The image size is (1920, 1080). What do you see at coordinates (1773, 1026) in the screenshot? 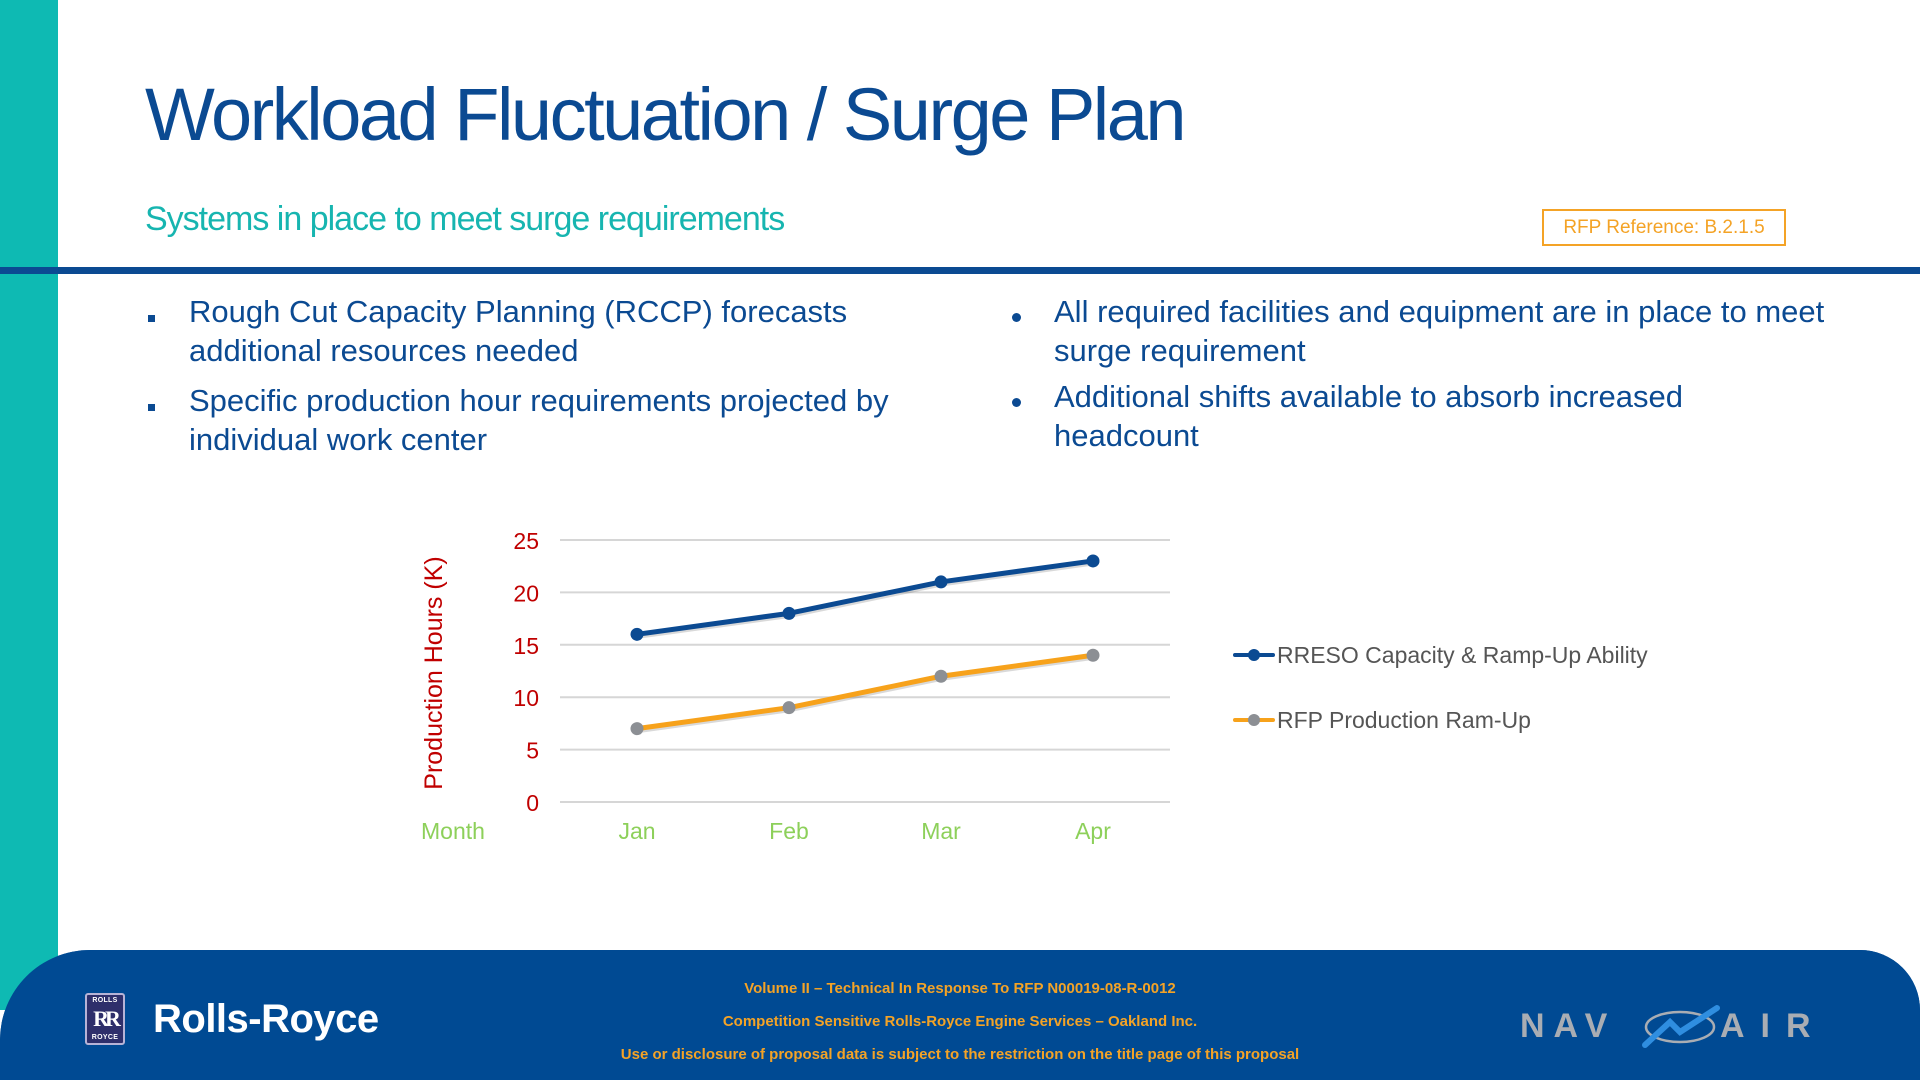
I see `navair-right-text: AIR` at bounding box center [1773, 1026].